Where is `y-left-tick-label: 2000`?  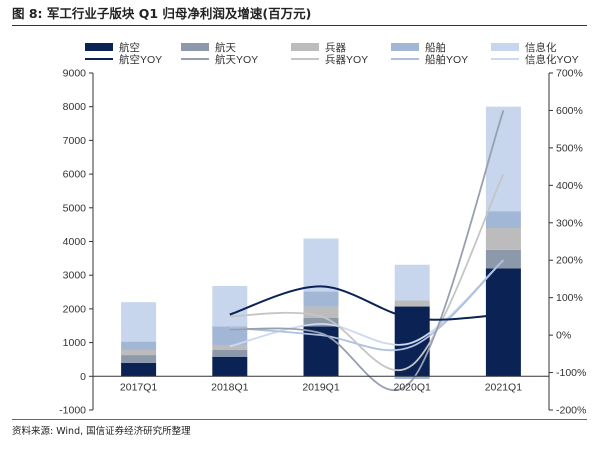 y-left-tick-label: 2000 is located at coordinates (75, 309).